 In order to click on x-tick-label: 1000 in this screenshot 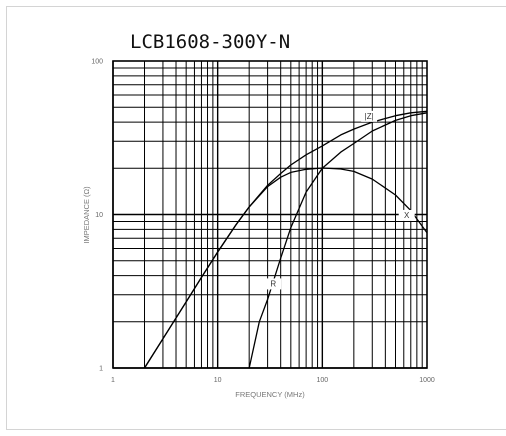, I will do `click(427, 380)`.